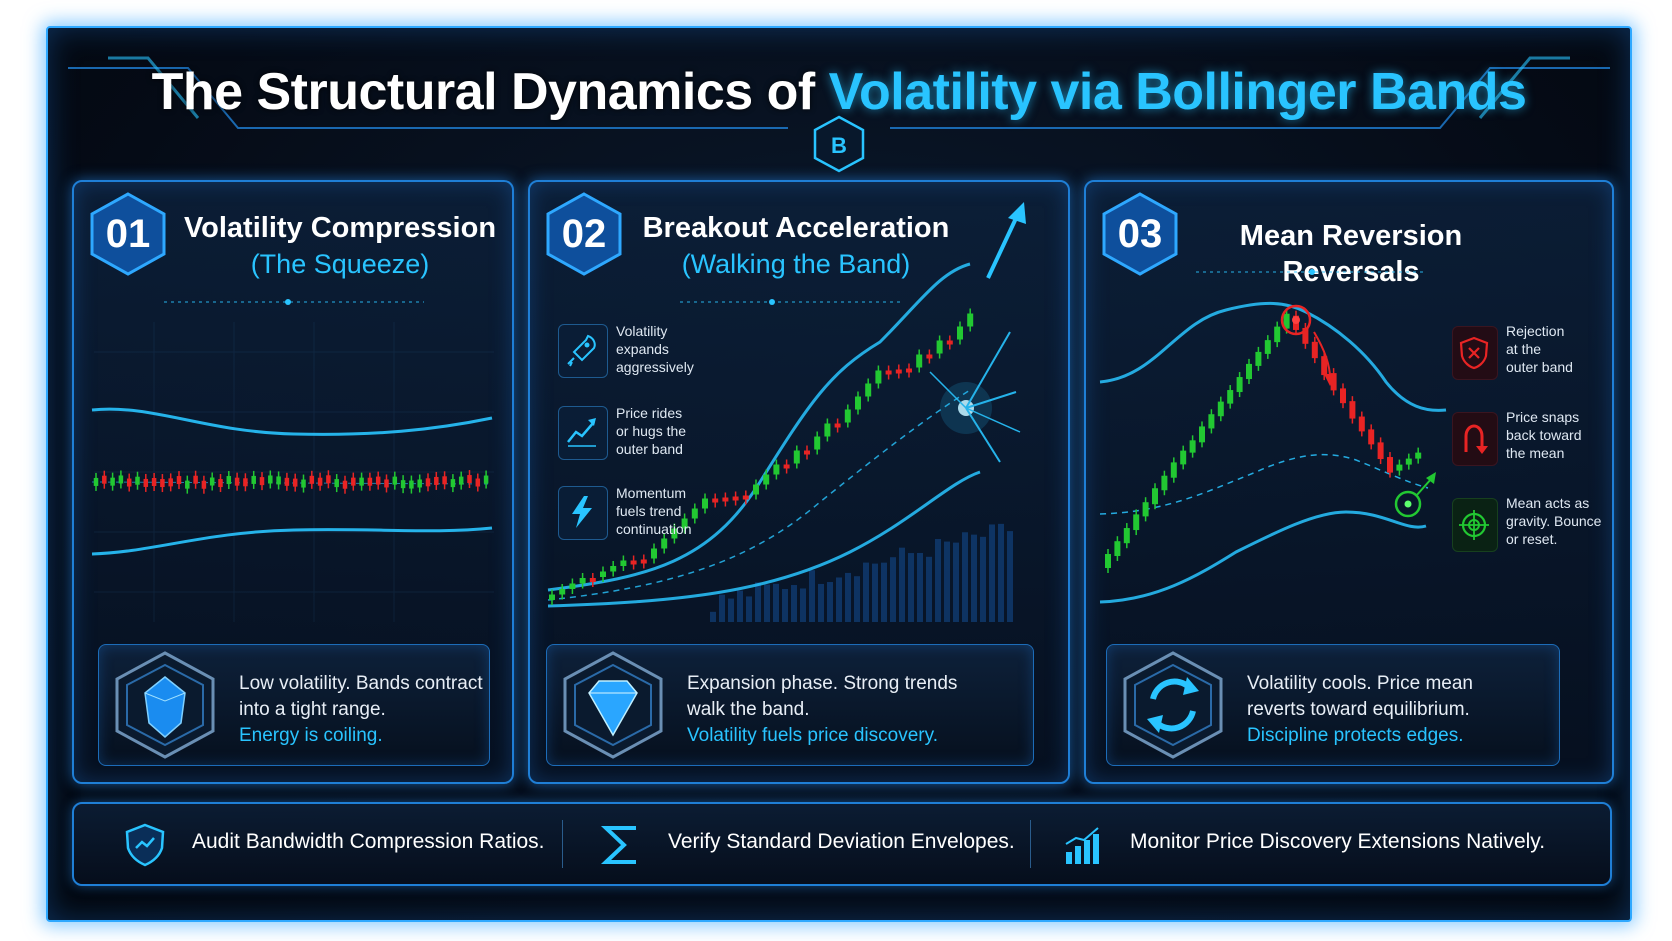 This screenshot has height=941, width=1672. I want to click on reversion-candles, so click(1263, 440).